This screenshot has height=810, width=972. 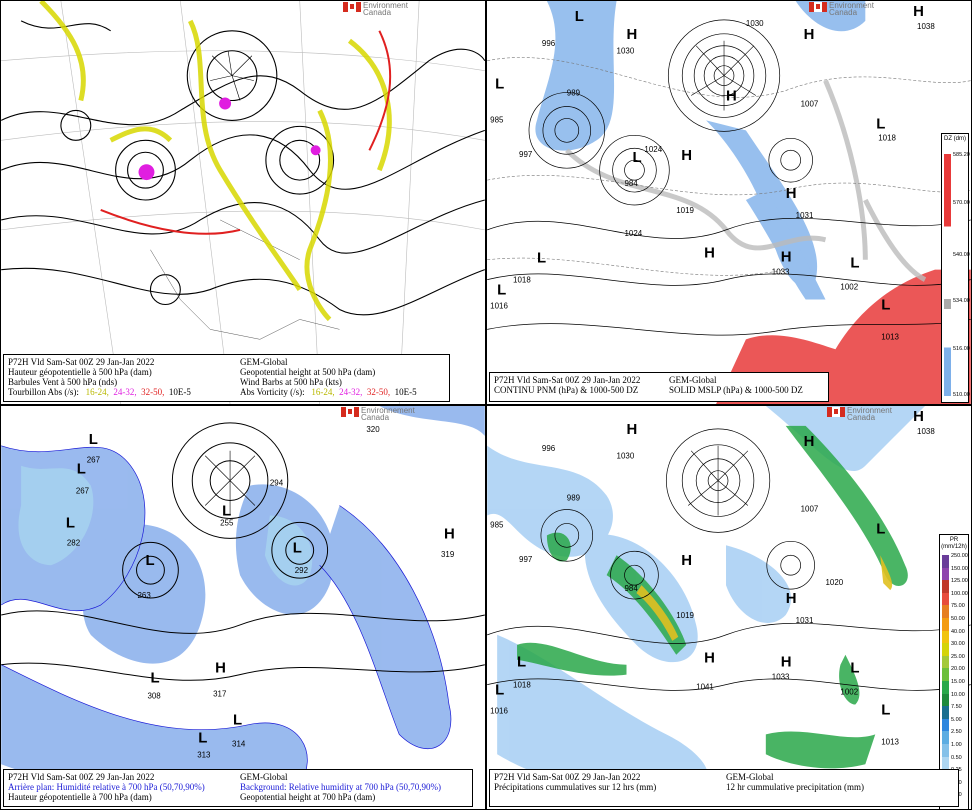 What do you see at coordinates (947, 275) in the screenshot?
I see `legend-colorbar` at bounding box center [947, 275].